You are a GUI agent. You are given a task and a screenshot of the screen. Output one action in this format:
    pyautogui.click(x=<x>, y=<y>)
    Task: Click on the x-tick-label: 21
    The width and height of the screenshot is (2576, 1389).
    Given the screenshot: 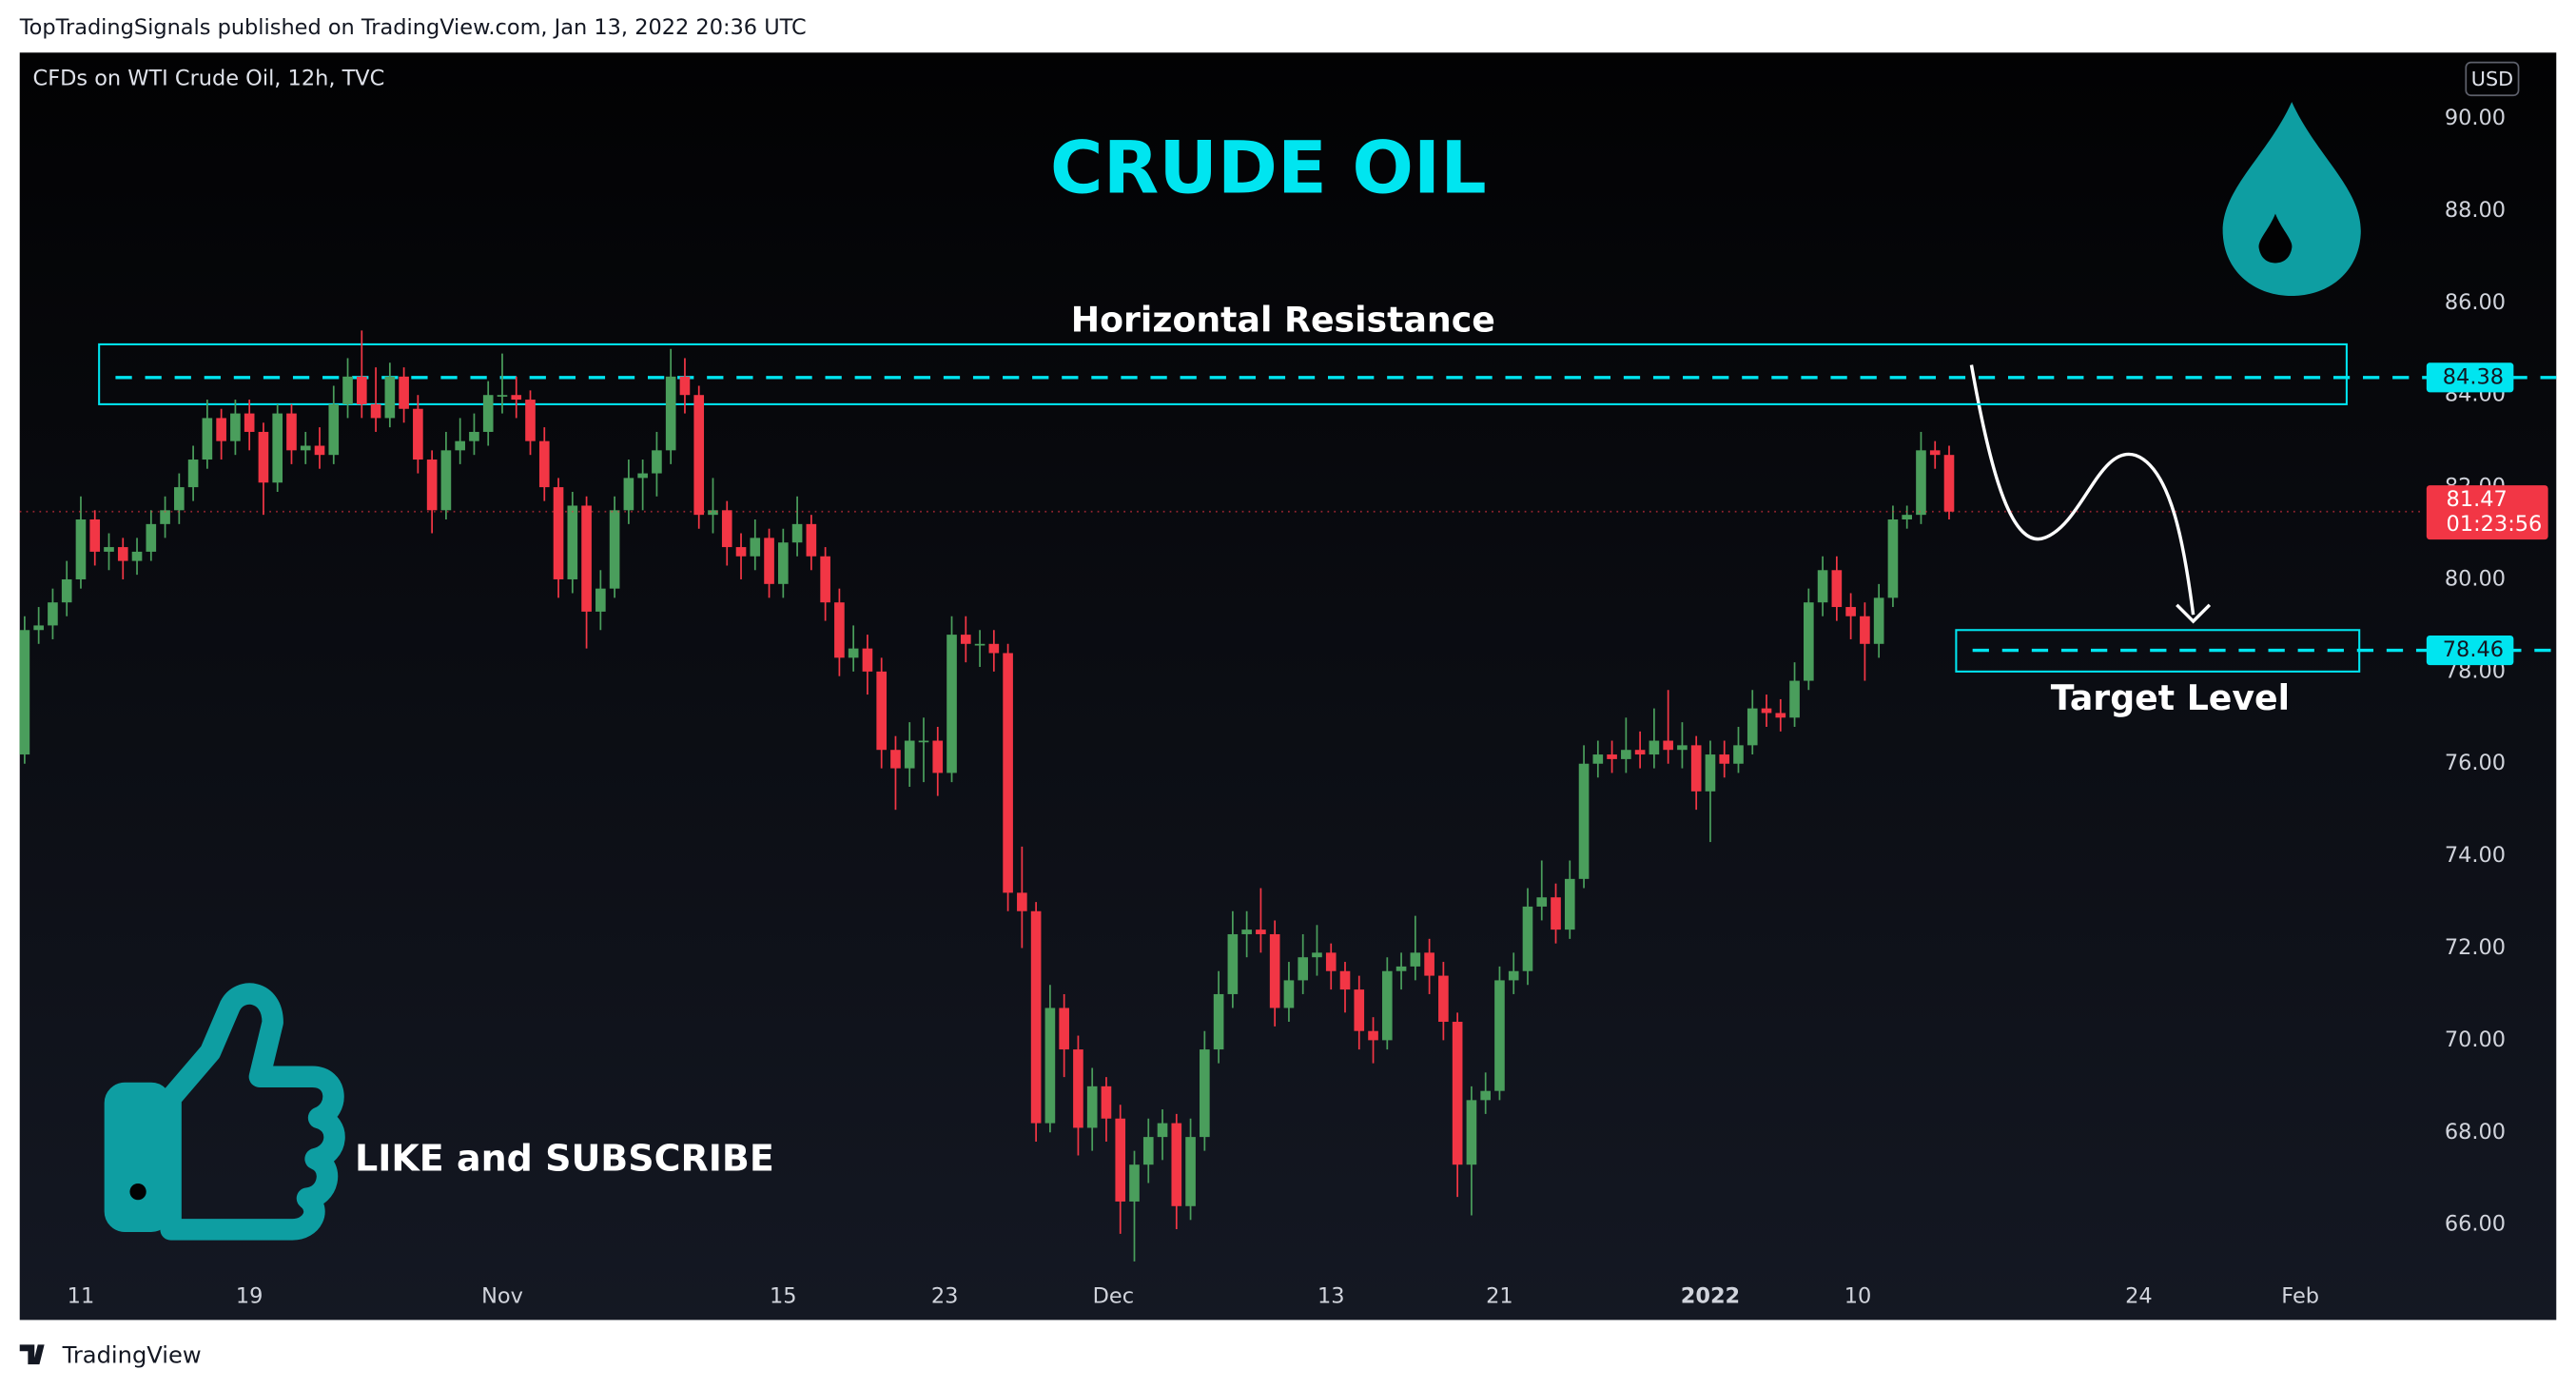 What is the action you would take?
    pyautogui.click(x=1499, y=1296)
    